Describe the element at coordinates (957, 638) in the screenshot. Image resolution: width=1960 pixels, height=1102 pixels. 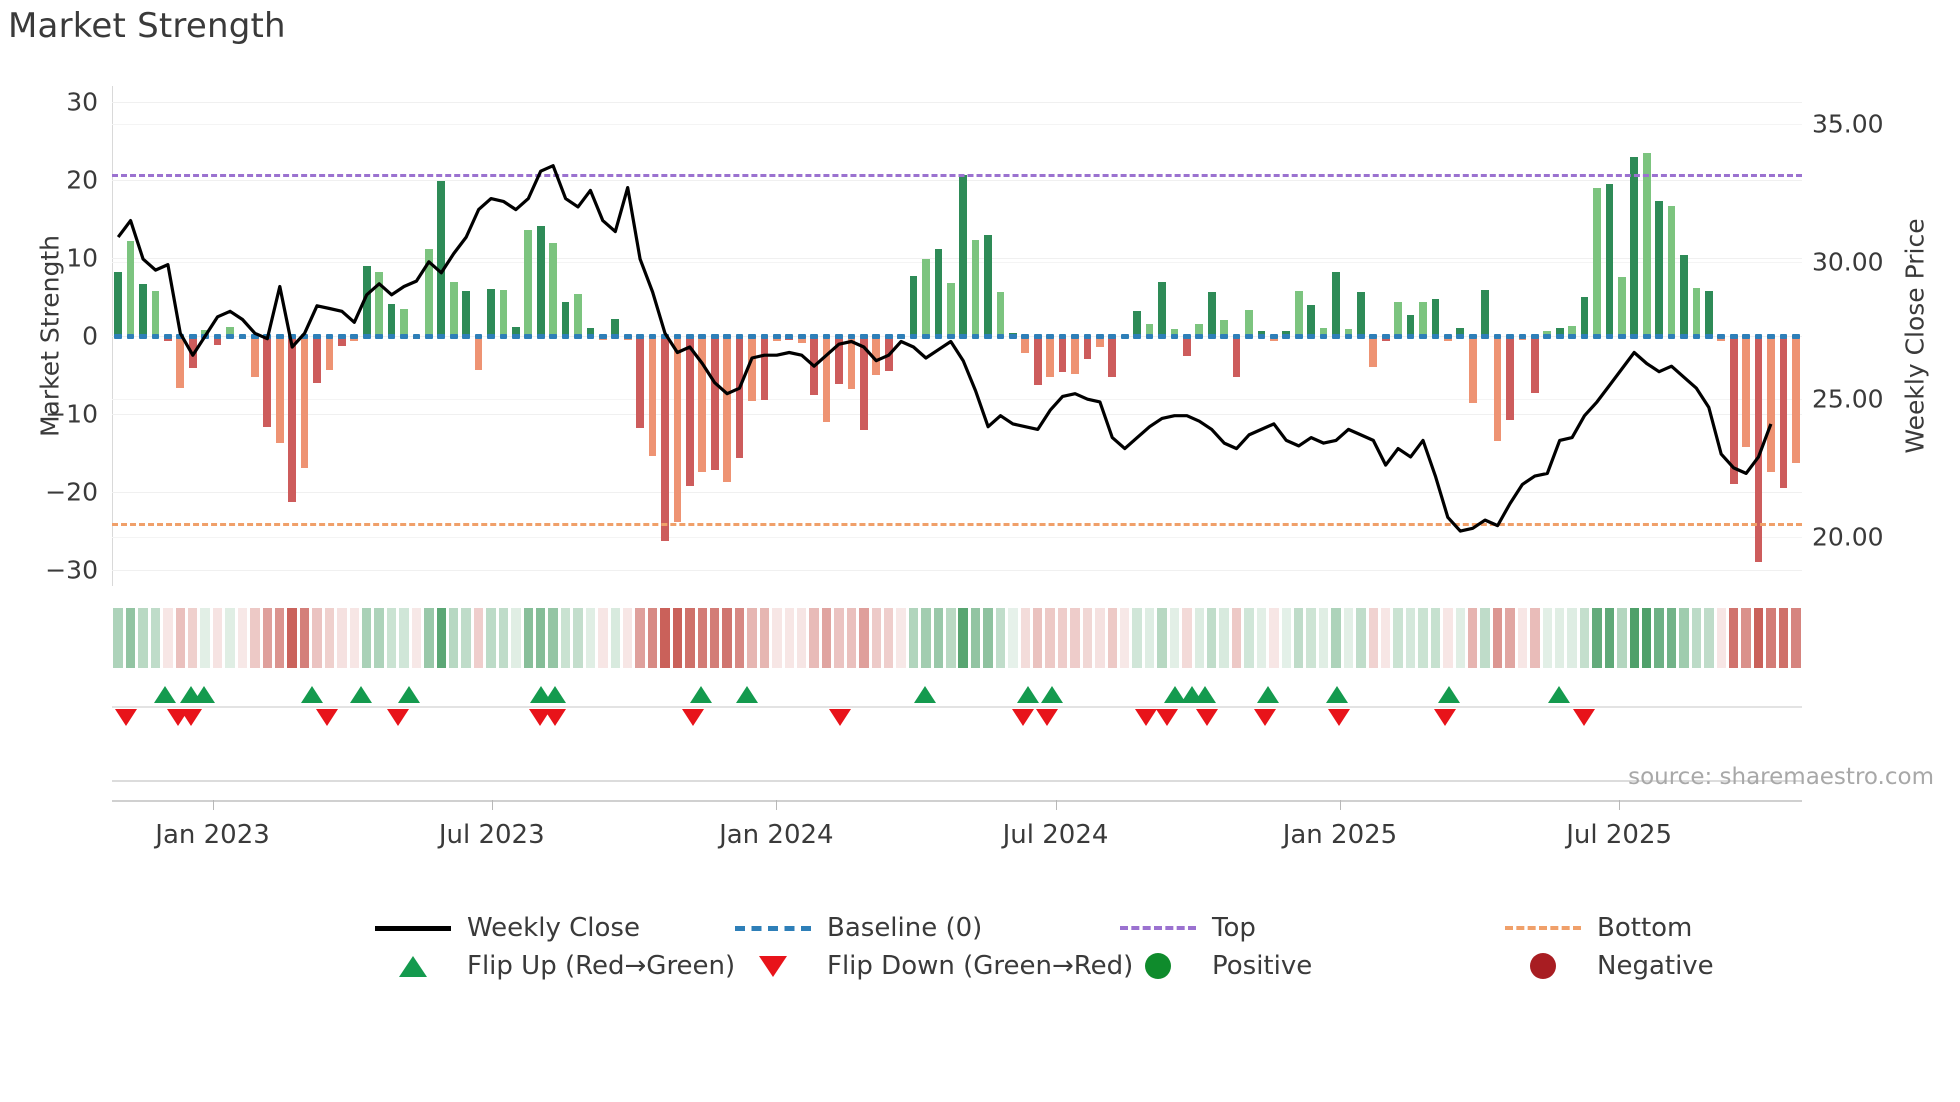
I see `strength-heatmap-strip` at that location.